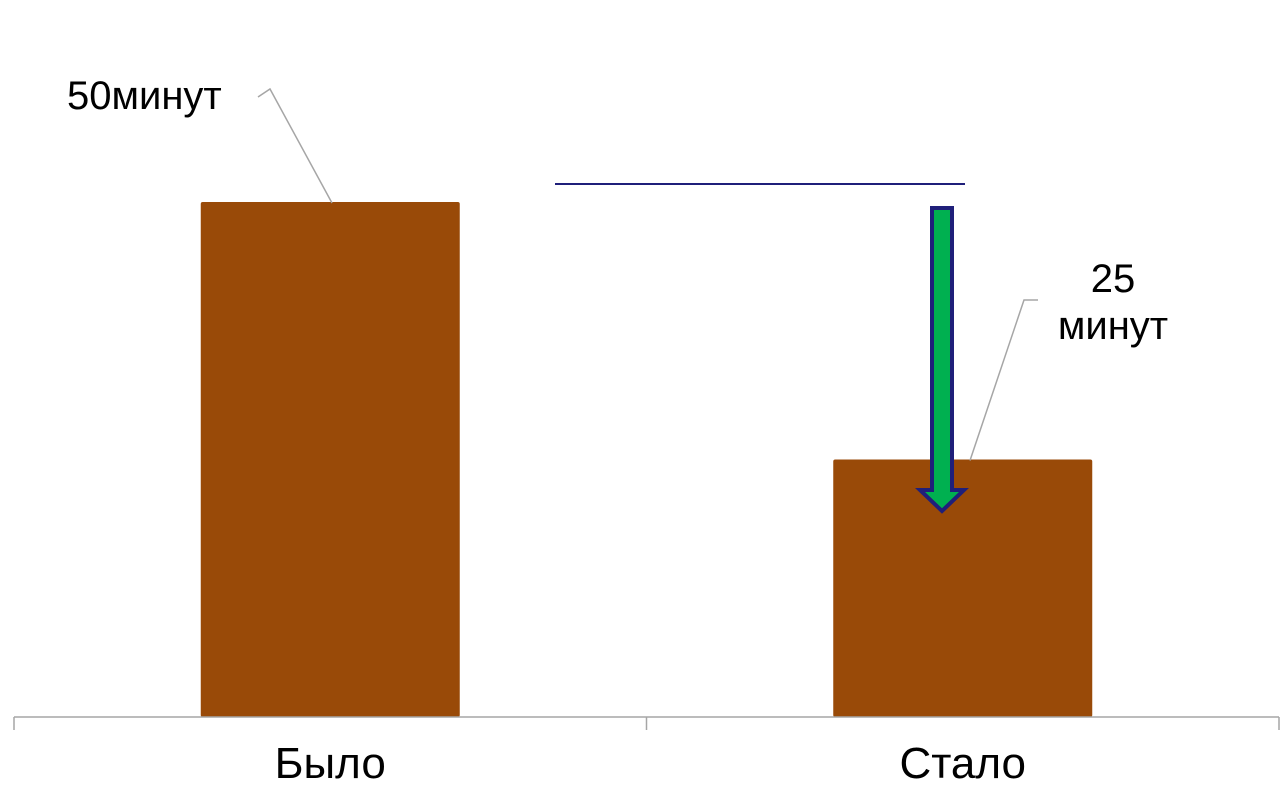 Image resolution: width=1281 pixels, height=795 pixels. Describe the element at coordinates (144, 96) in the screenshot. I see `data-label-1: 50минут` at that location.